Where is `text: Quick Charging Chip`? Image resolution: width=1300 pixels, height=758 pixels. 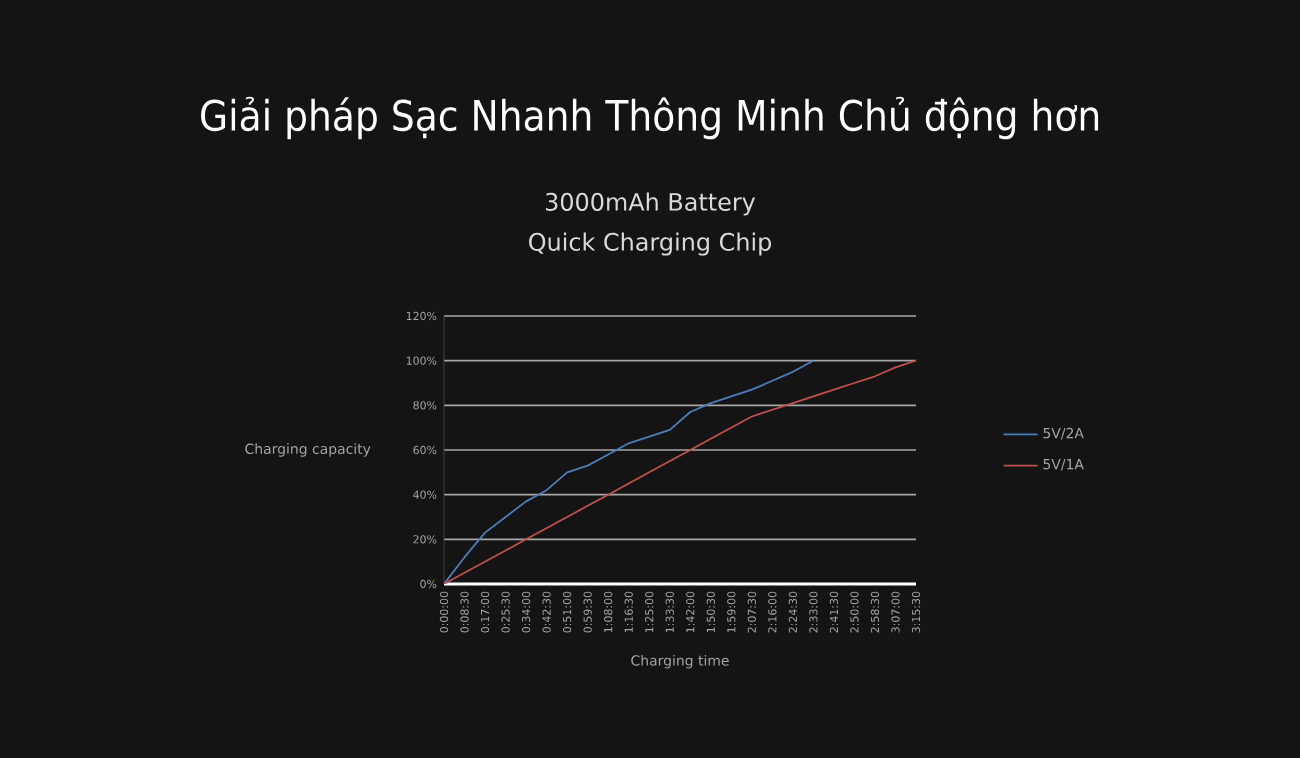
text: Quick Charging Chip is located at coordinates (650, 244).